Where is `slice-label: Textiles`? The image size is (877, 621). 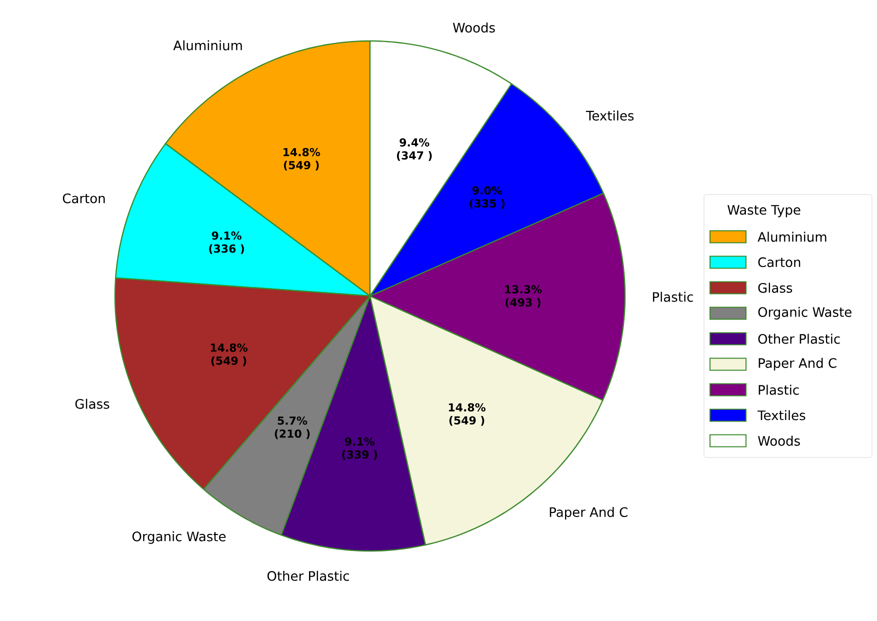 slice-label: Textiles is located at coordinates (610, 115).